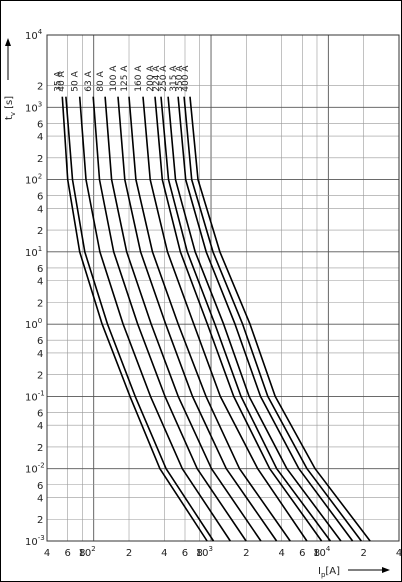 This screenshot has width=402, height=582. Describe the element at coordinates (33, 324) in the screenshot. I see `tick-label: 10⁰` at that location.